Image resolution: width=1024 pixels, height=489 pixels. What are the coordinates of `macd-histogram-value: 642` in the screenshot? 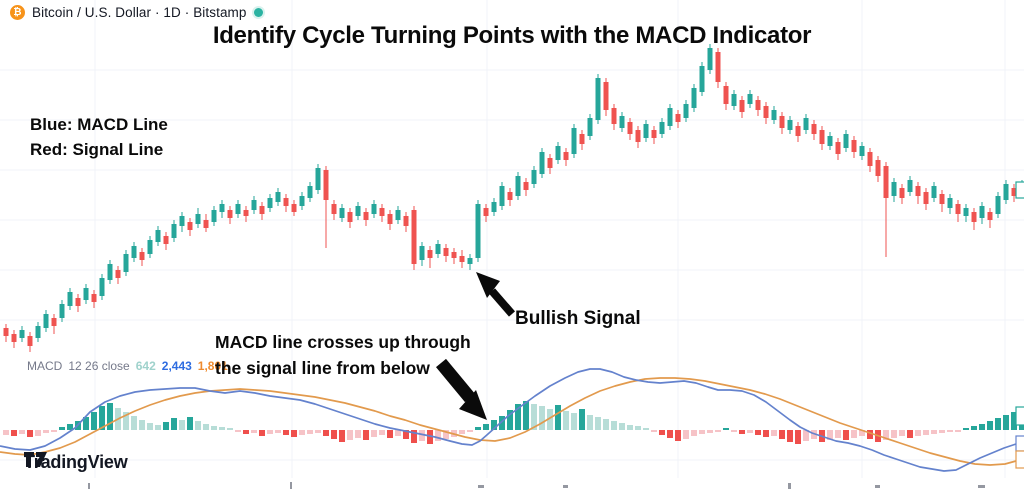 It's located at (145, 366).